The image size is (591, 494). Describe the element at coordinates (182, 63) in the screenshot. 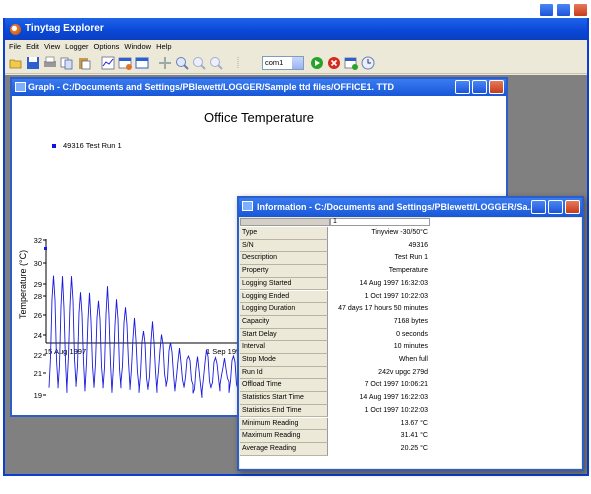

I see `zoom-in-icon` at that location.